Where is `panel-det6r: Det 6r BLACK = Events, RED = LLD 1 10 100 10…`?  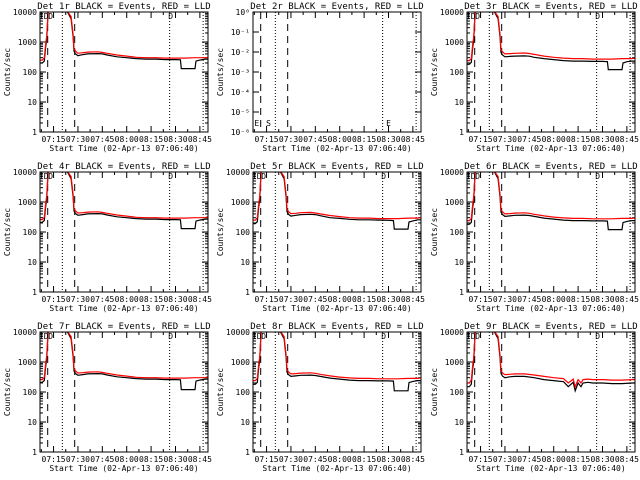 panel-det6r: Det 6r BLACK = Events, RED = LLD 1 10 100 10… is located at coordinates (534, 237).